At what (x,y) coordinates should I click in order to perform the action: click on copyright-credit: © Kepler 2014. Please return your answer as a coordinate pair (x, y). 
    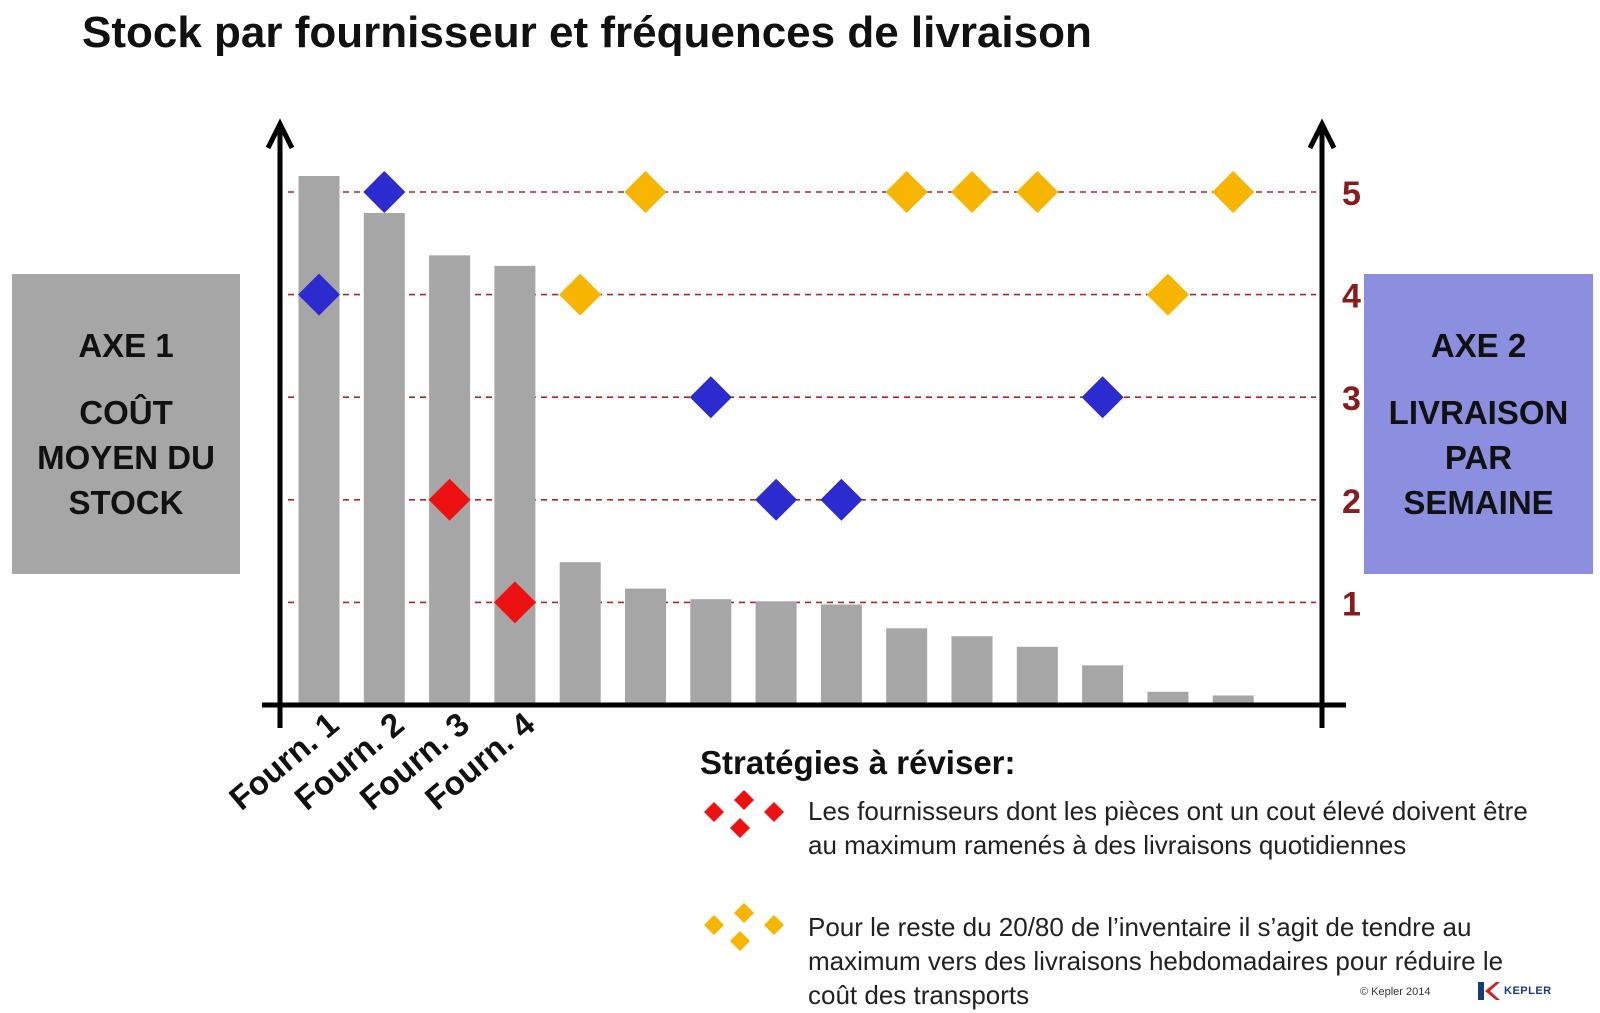
    Looking at the image, I should click on (1395, 992).